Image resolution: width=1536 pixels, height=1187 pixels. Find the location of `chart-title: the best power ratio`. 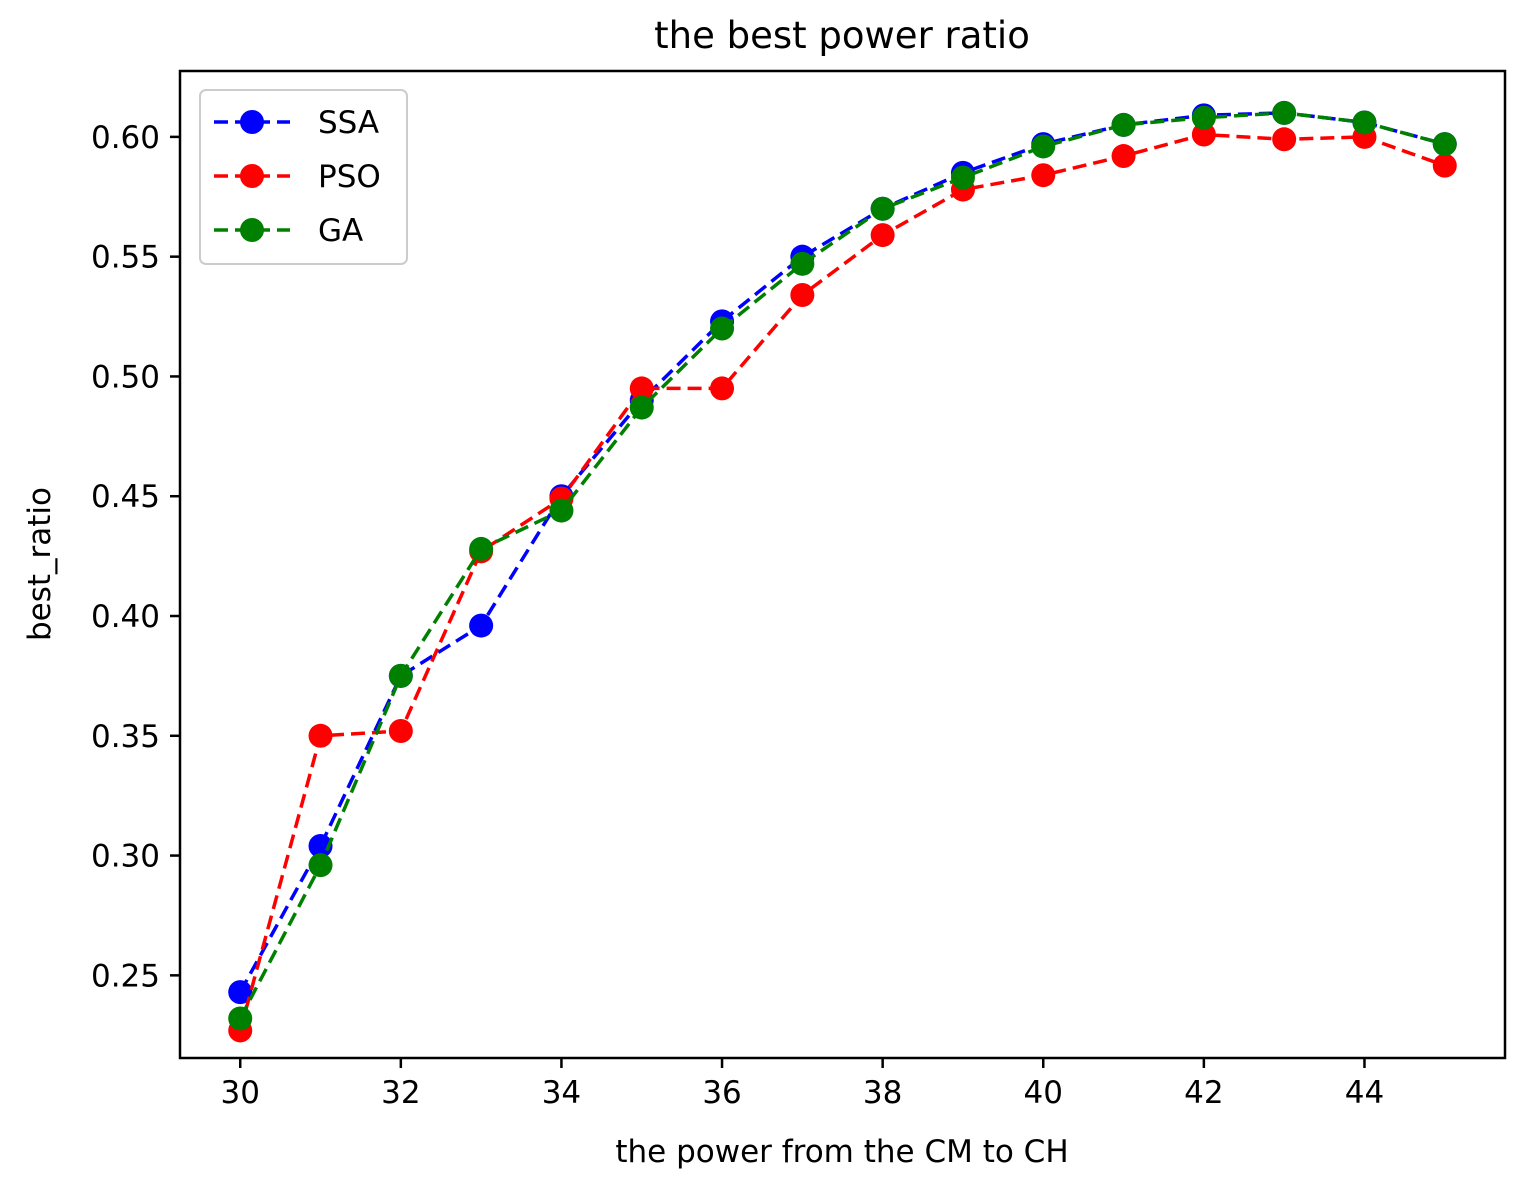

chart-title: the best power ratio is located at coordinates (842, 35).